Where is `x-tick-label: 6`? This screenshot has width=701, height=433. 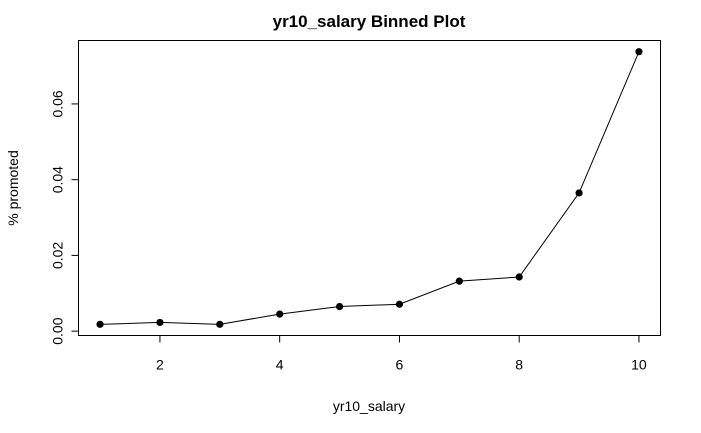
x-tick-label: 6 is located at coordinates (400, 365).